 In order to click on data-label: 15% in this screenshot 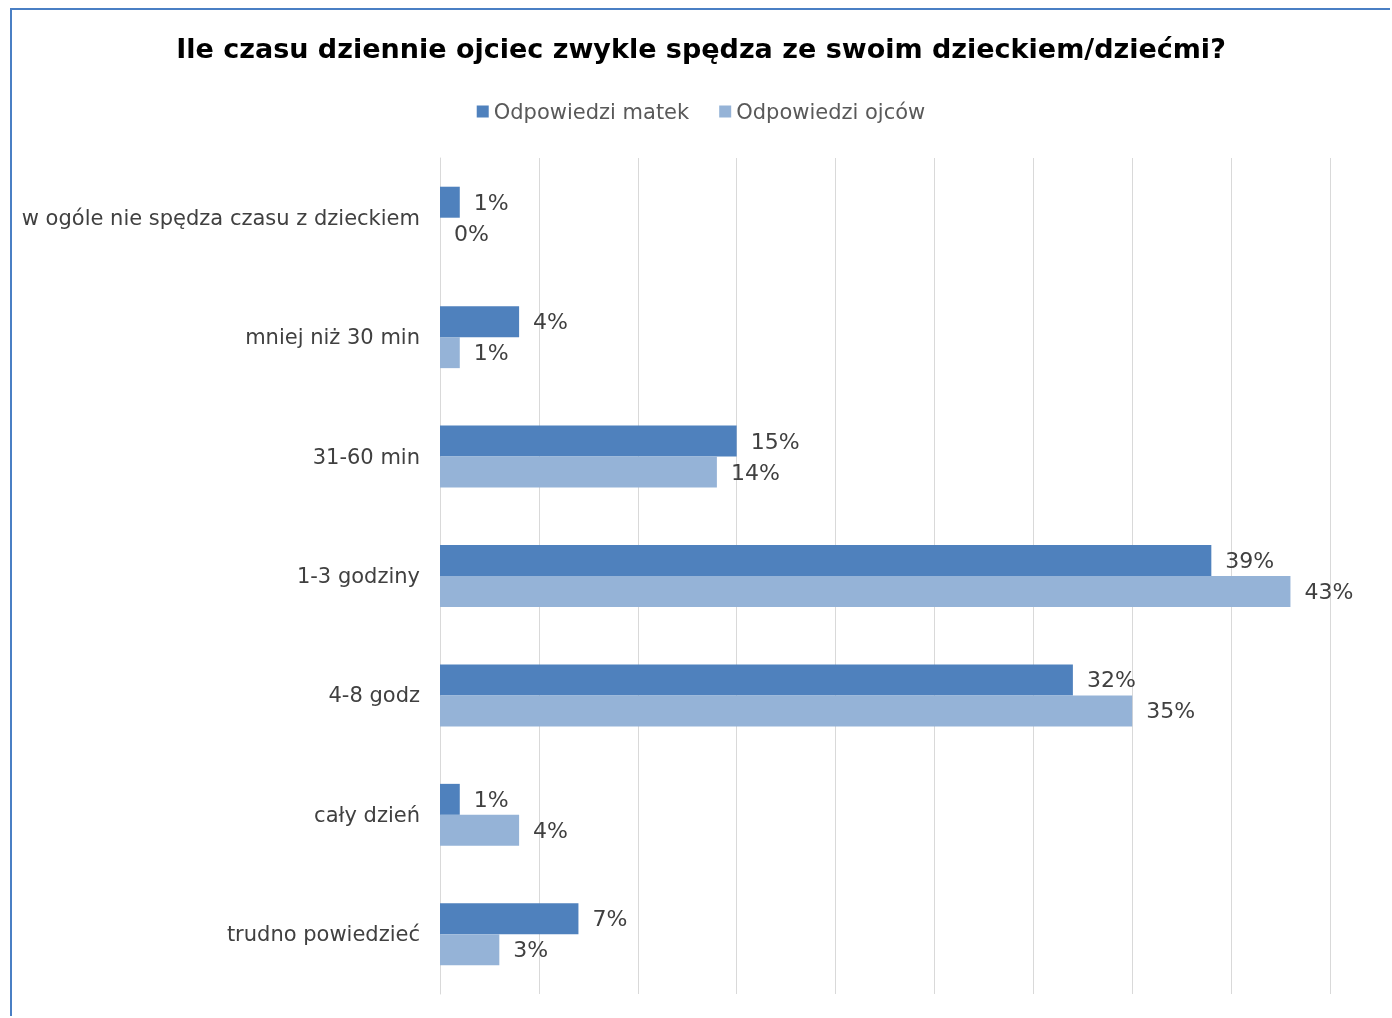, I will do `click(775, 441)`.